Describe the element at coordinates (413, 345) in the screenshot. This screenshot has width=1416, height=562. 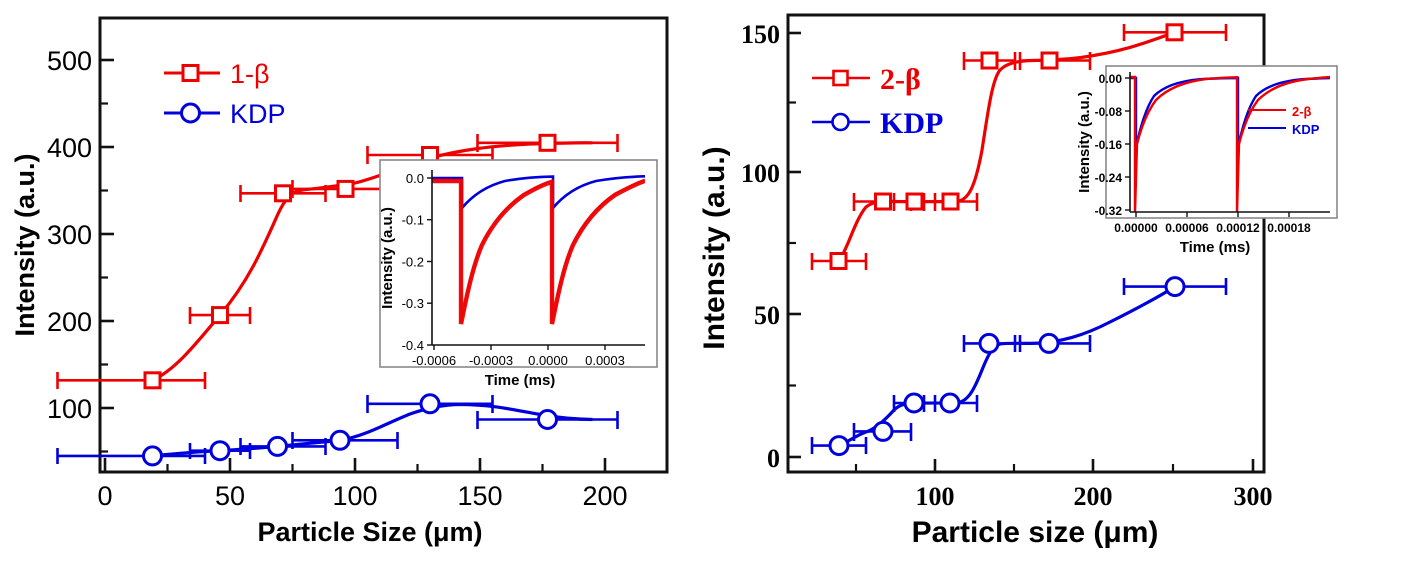
I see `left-inset-ytick-4: -0.4` at that location.